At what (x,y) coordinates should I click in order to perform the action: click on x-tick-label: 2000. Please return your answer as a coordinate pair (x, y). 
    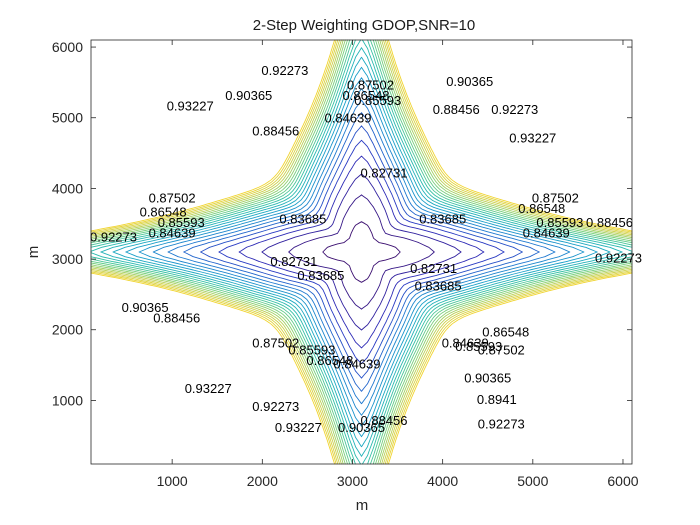
    Looking at the image, I should click on (262, 481).